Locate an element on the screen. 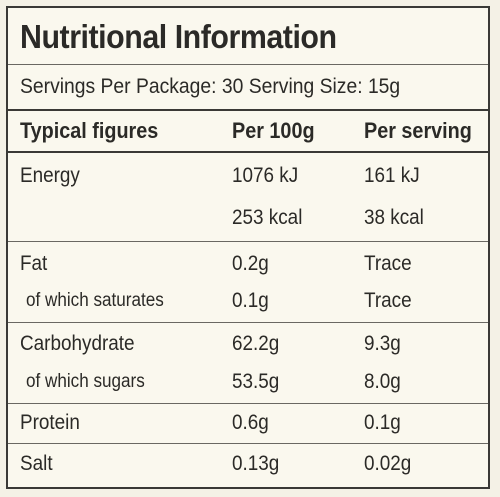 The height and width of the screenshot is (497, 500). protein-per-serving: 0.1g is located at coordinates (382, 422).